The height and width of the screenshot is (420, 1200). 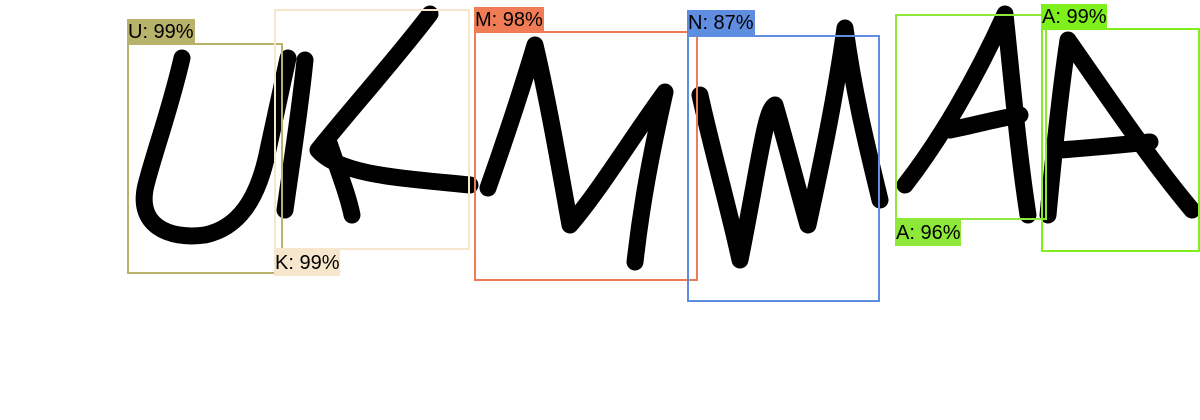 I want to click on stroke-letter-n, so click(x=790, y=144).